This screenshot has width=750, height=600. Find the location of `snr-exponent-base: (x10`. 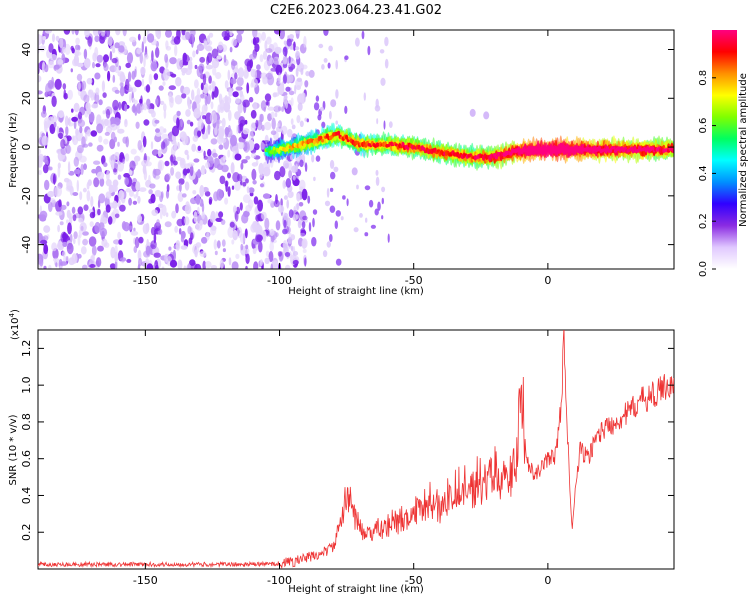

snr-exponent-base: (x10 is located at coordinates (15, 328).